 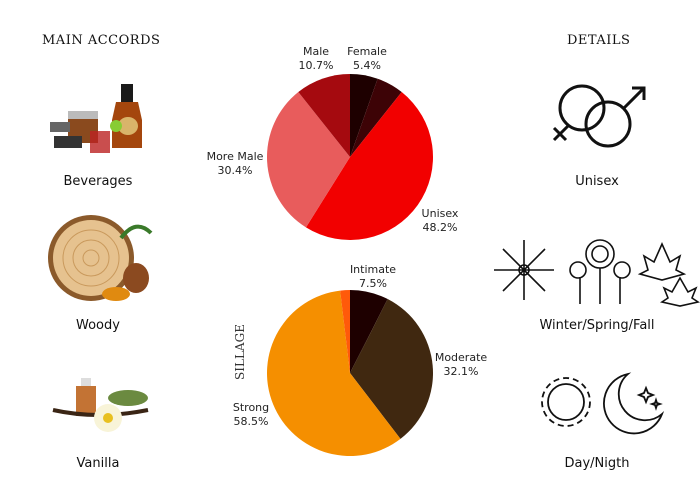 What do you see at coordinates (316, 65) in the screenshot?
I see `slice-percent: 10.7%` at bounding box center [316, 65].